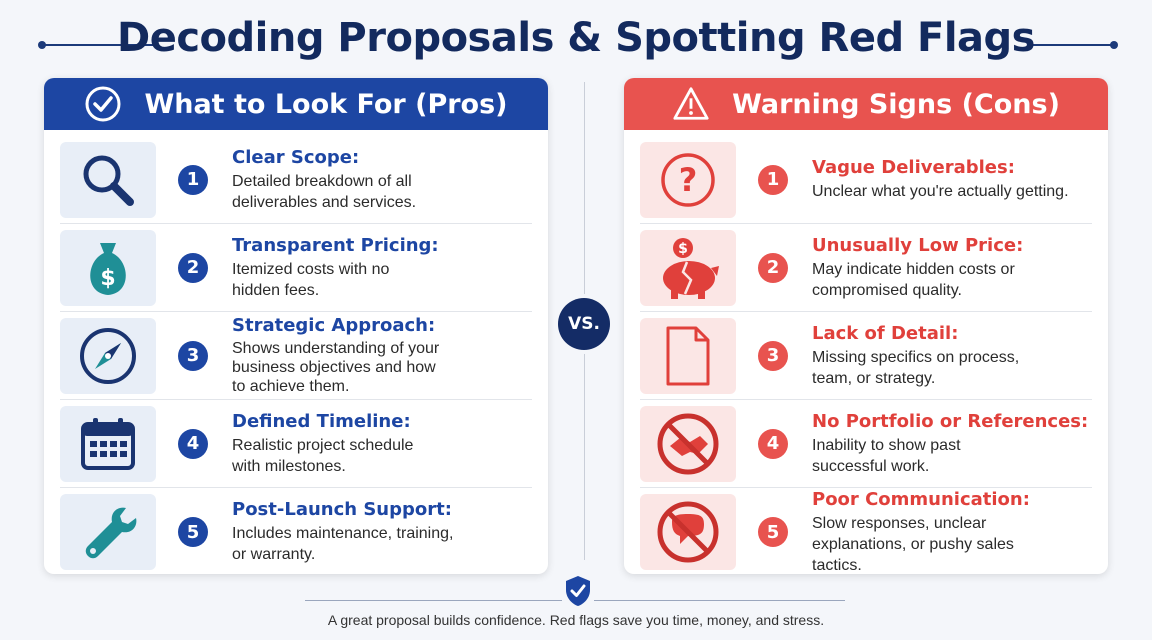  What do you see at coordinates (913, 167) in the screenshot?
I see `item-title: Vague Deliverables:` at bounding box center [913, 167].